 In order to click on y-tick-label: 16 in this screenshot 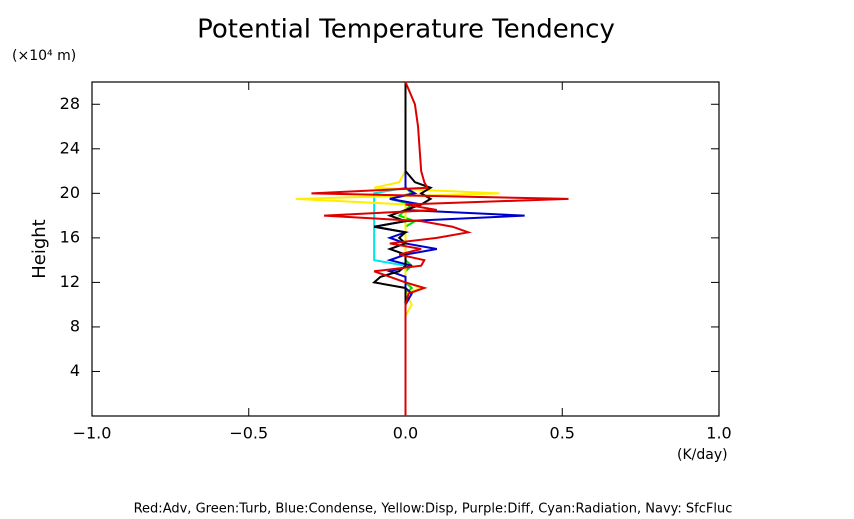, I will do `click(70, 236)`.